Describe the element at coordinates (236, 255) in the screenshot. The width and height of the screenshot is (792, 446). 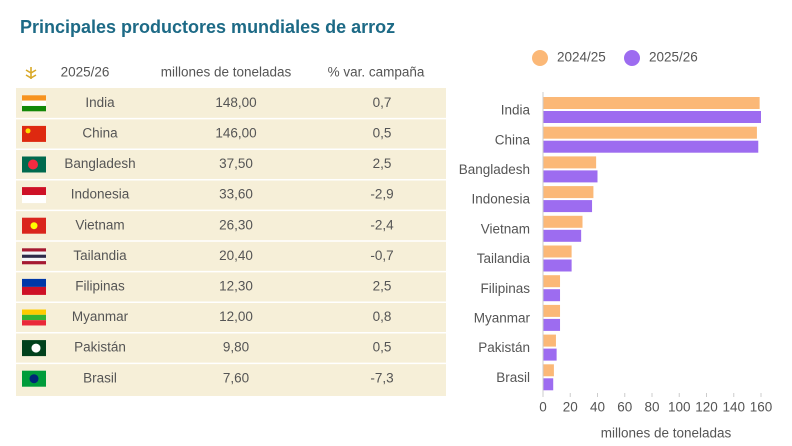
I see `table-cell: 20,40` at that location.